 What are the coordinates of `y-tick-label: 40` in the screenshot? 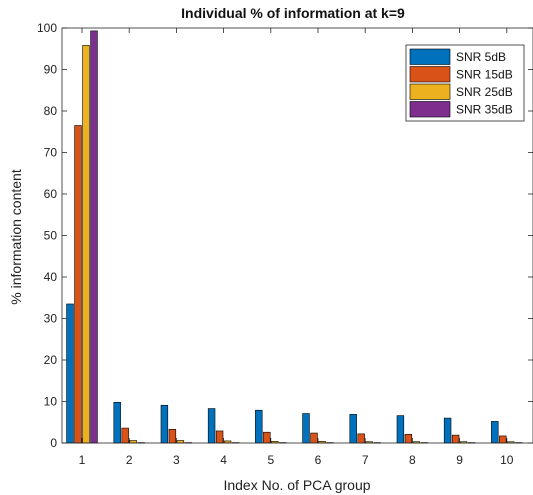 It's located at (51, 277).